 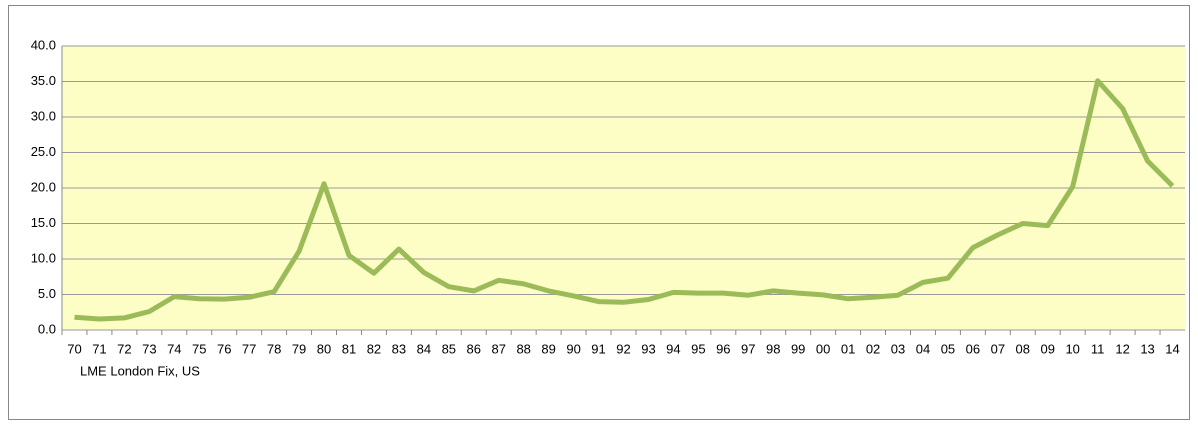 What do you see at coordinates (299, 348) in the screenshot?
I see `x-tick-label: 79` at bounding box center [299, 348].